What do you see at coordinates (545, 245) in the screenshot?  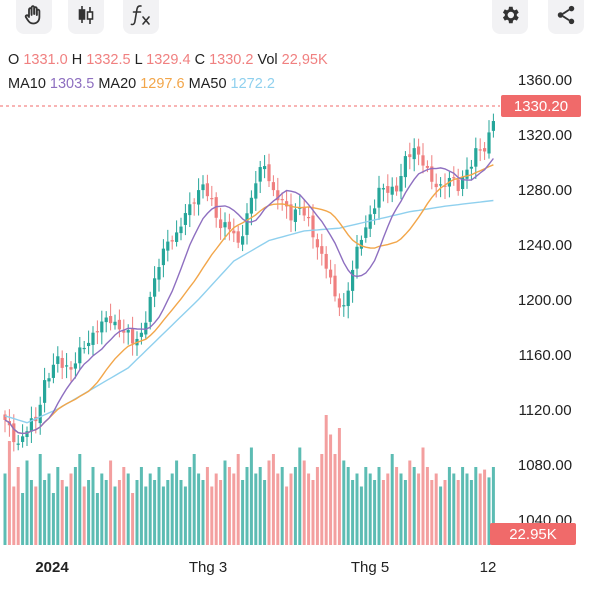 I see `y-tick-label: 1240.00` at bounding box center [545, 245].